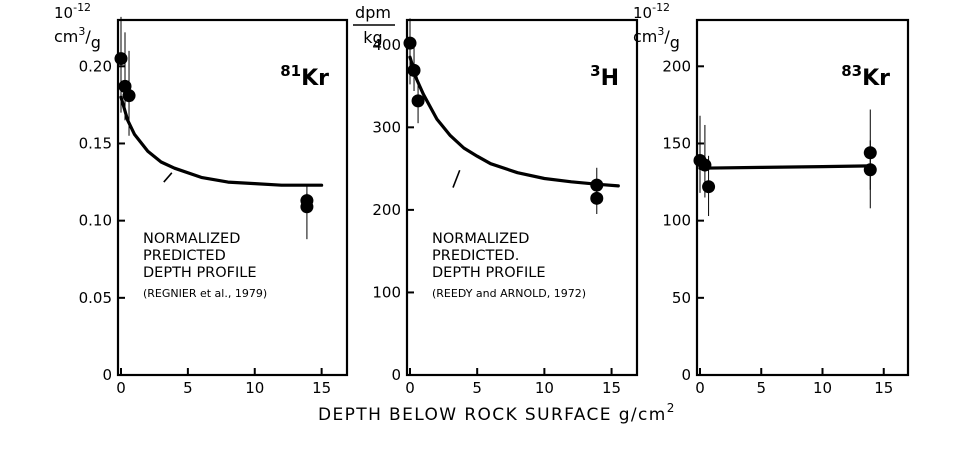 This screenshot has height=451, width=973. What do you see at coordinates (81, 31) in the screenshot?
I see `kr81-y-axis-unit-superscript: 3` at bounding box center [81, 31].